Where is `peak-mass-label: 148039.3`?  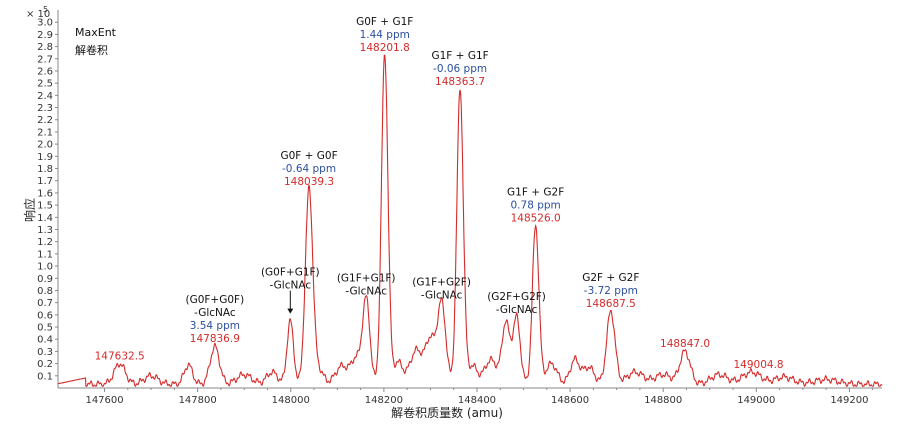
peak-mass-label: 148039.3 is located at coordinates (309, 182).